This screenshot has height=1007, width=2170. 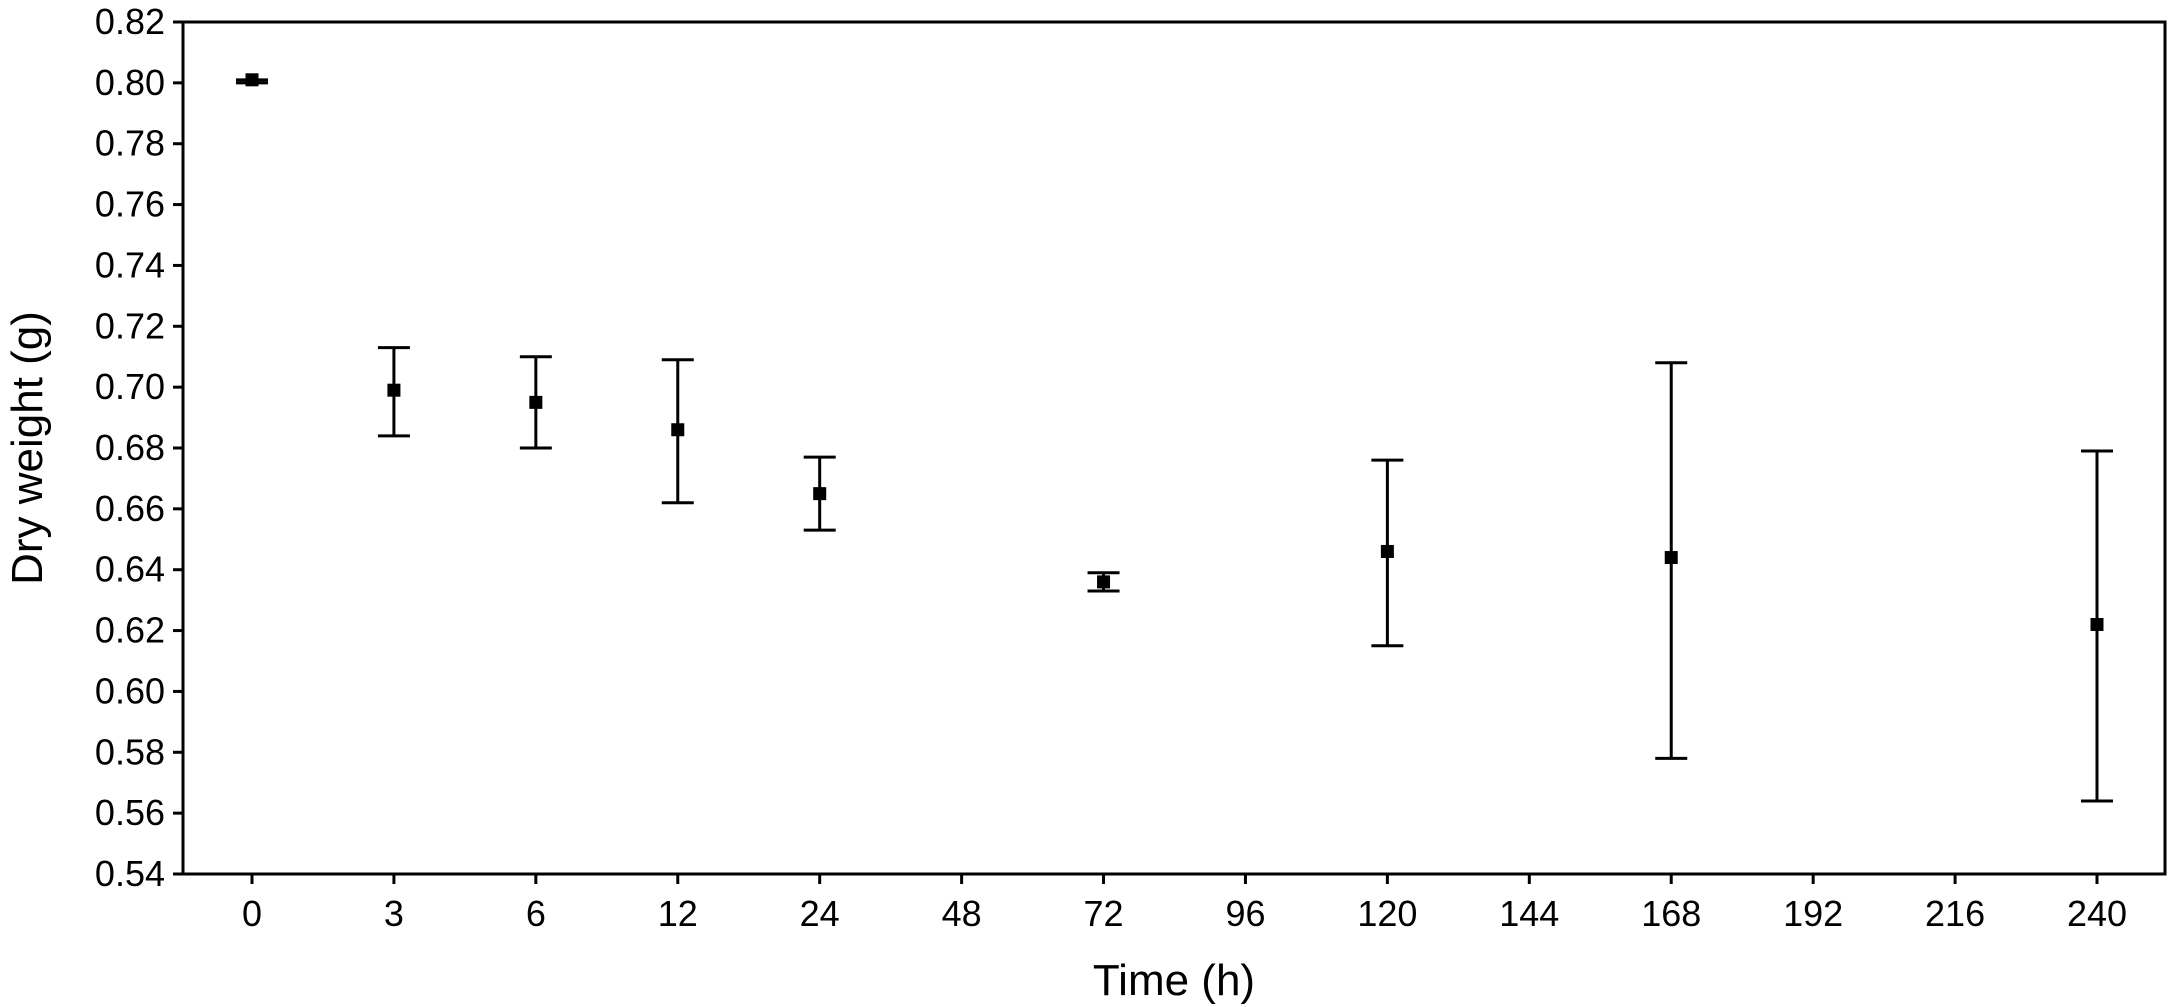 I want to click on y-tick-label: 0.72, so click(x=130, y=325).